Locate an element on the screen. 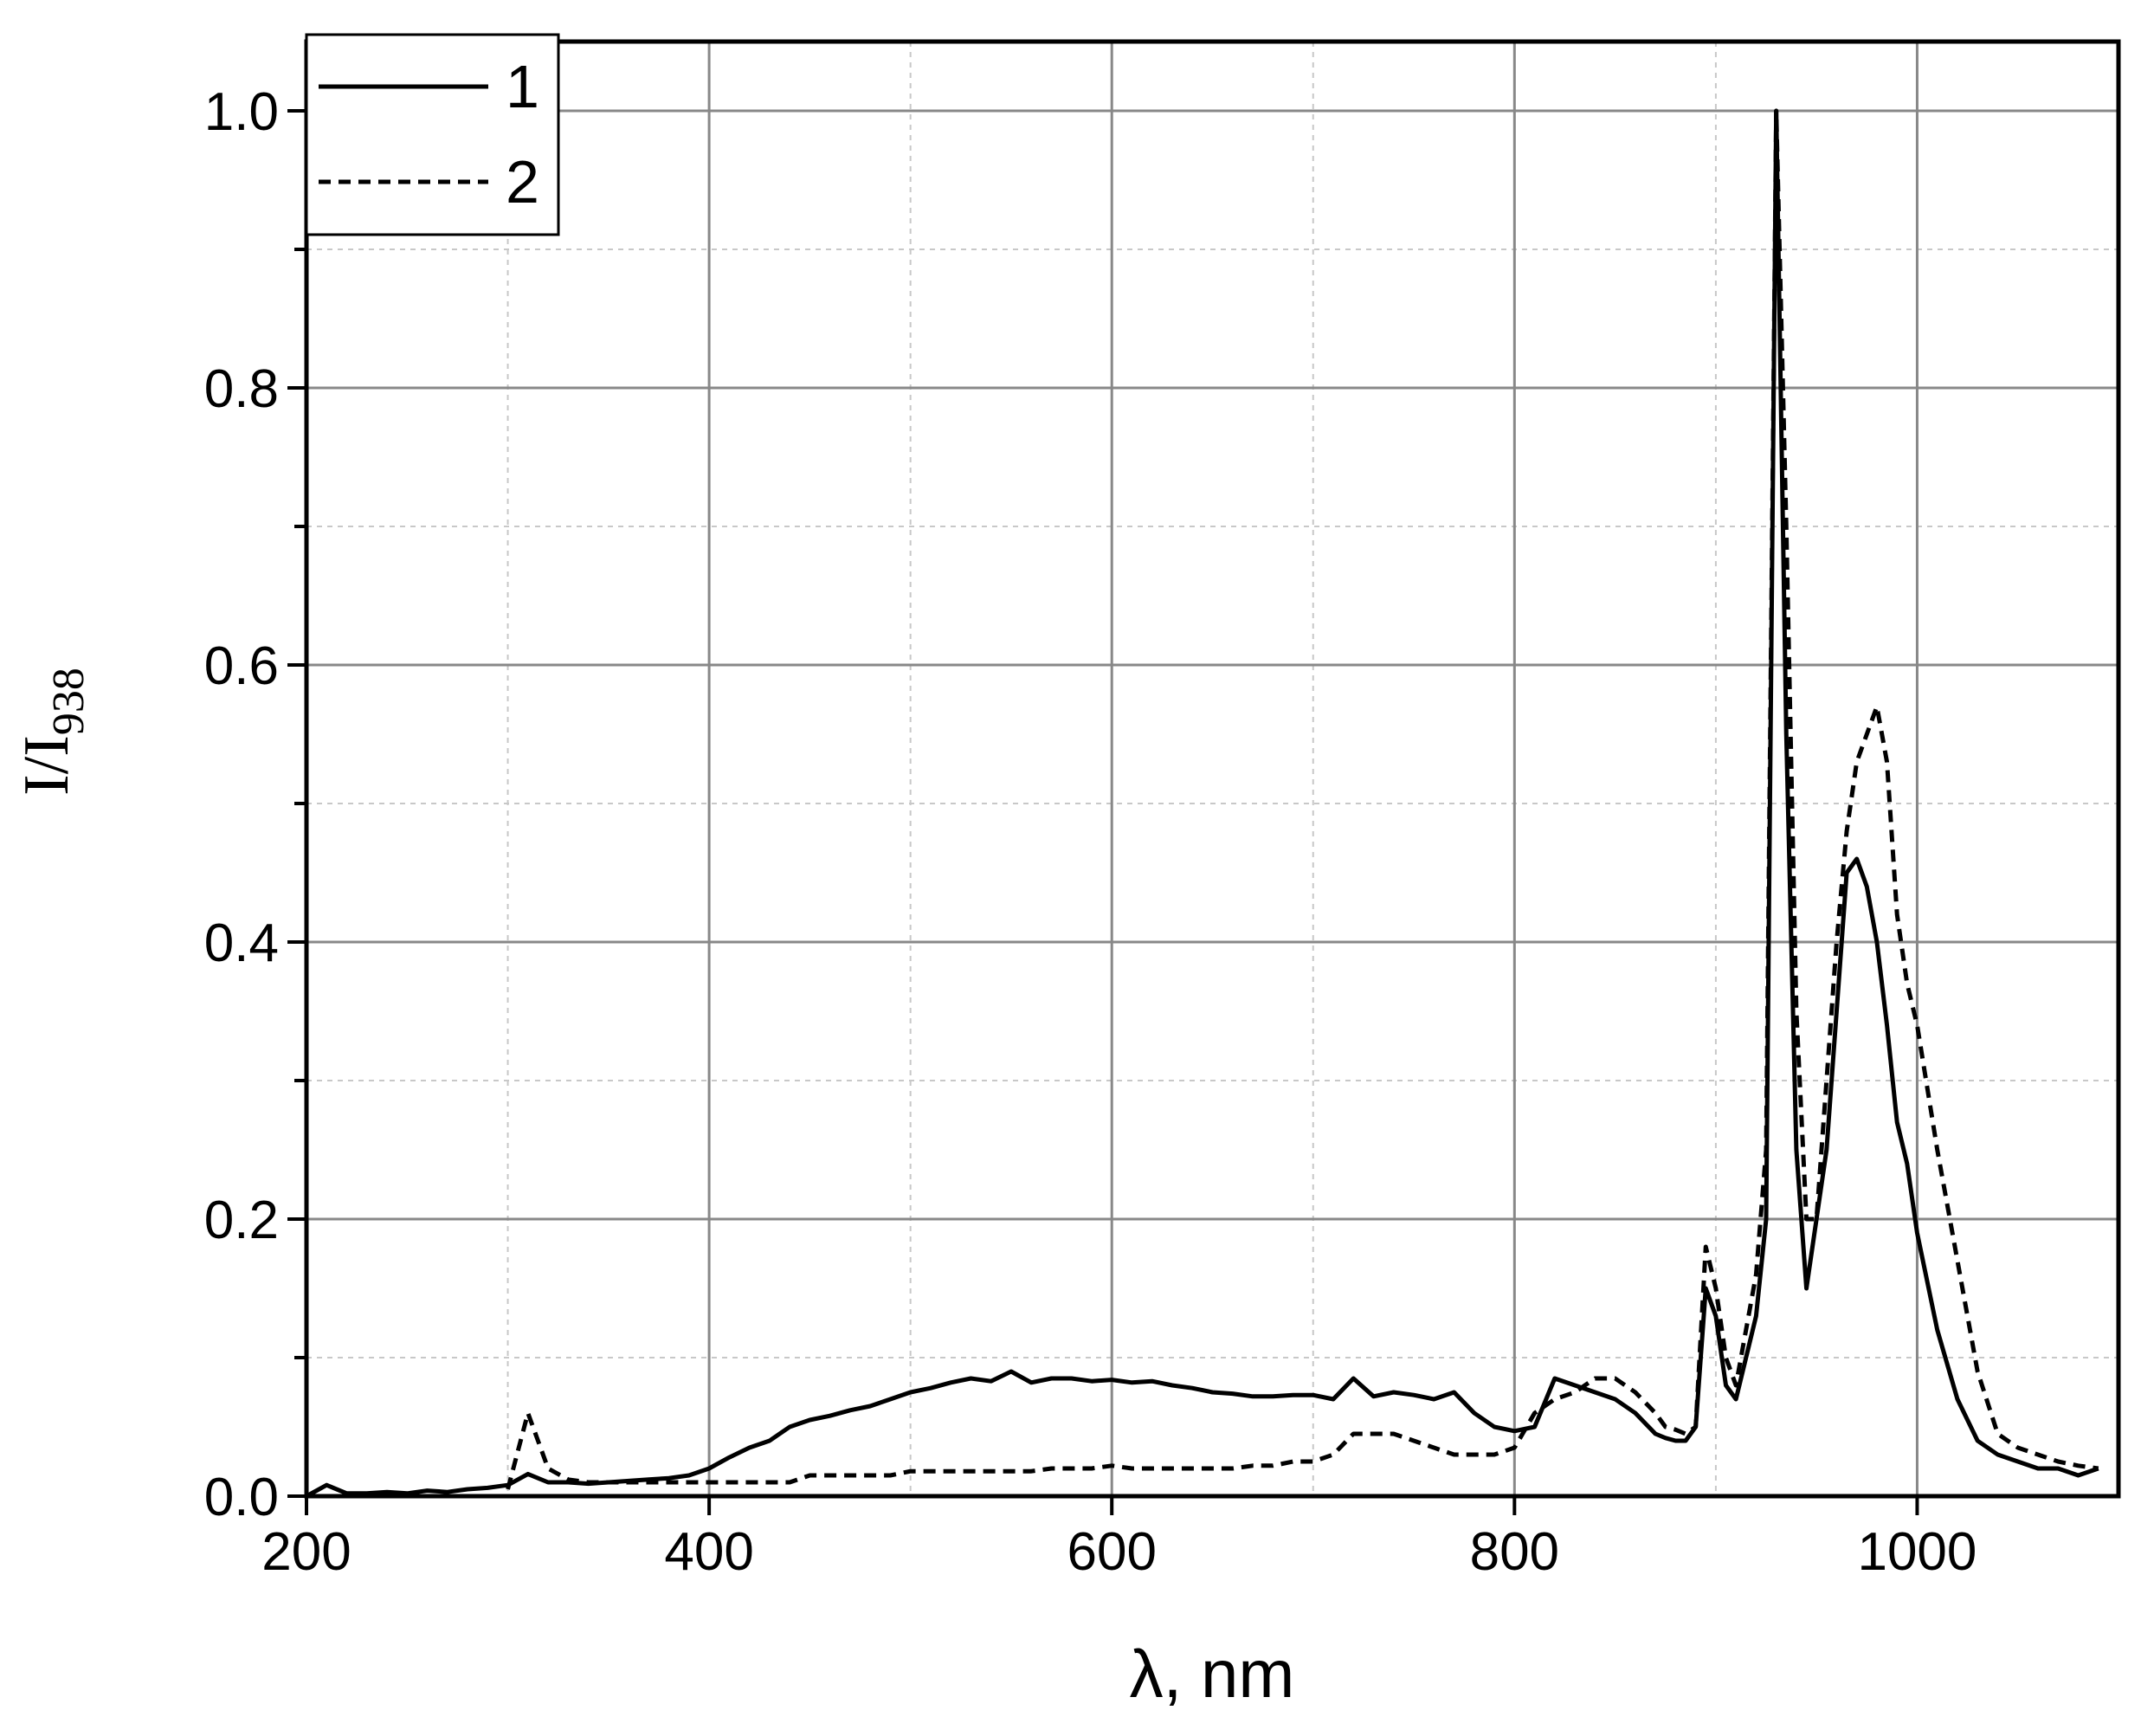 This screenshot has width=2141, height=1736. y-tick-label: 0.2 is located at coordinates (242, 1220).